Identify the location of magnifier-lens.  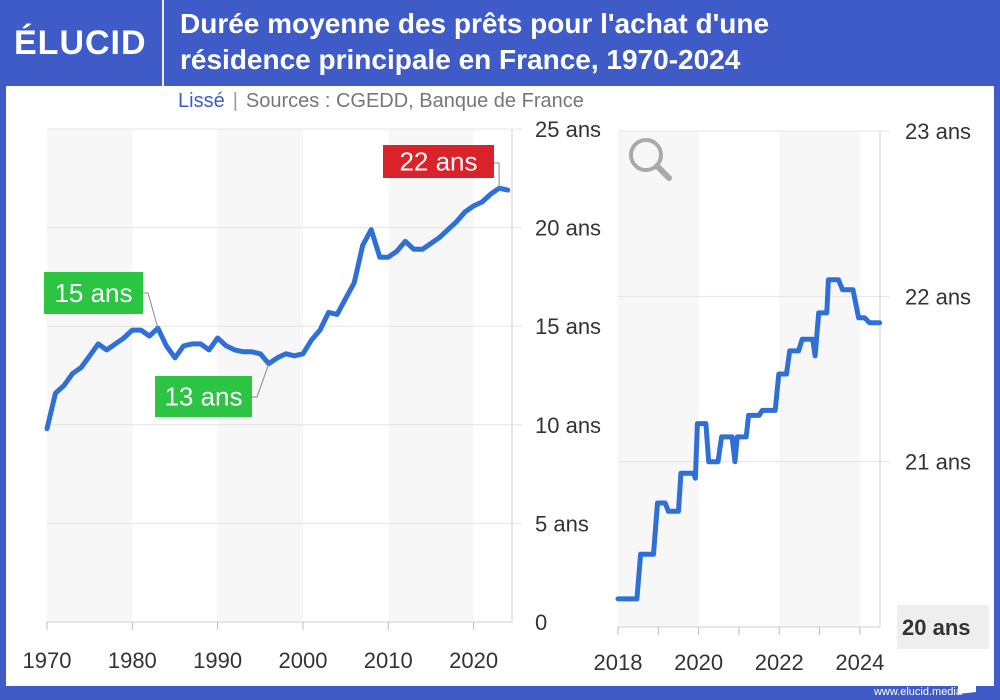
(646, 155).